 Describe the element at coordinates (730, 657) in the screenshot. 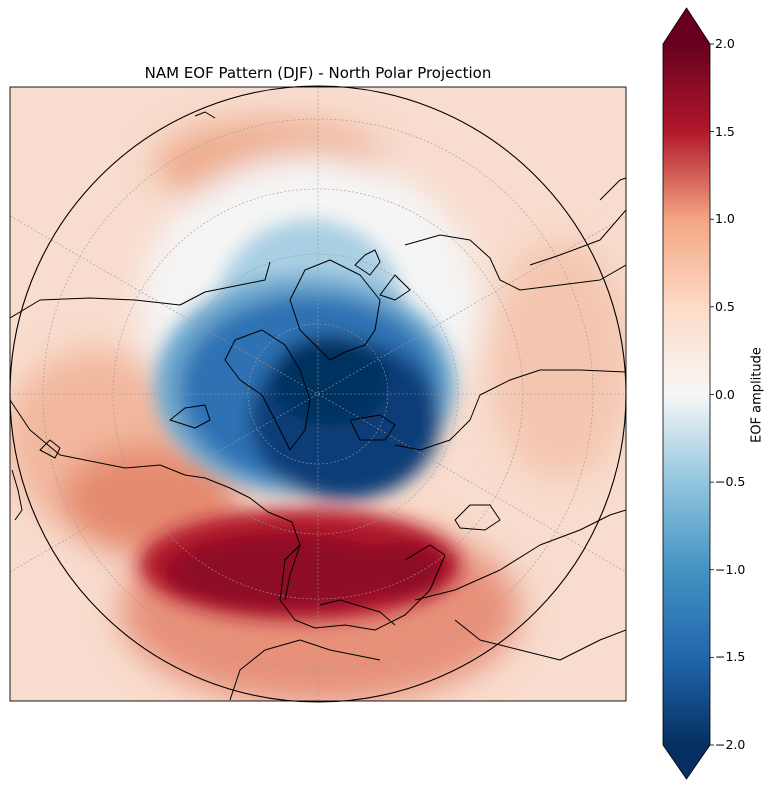

I see `colorbar-tick-label: −1.5` at that location.